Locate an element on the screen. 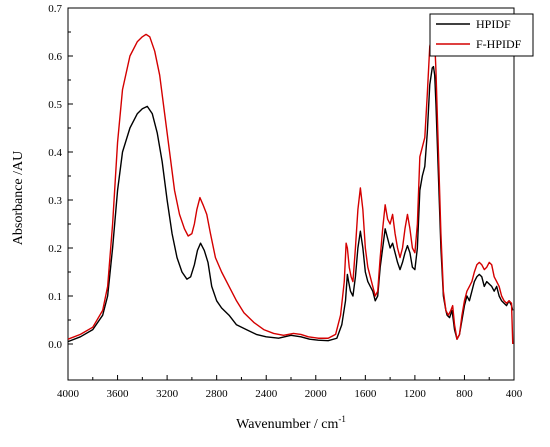 The height and width of the screenshot is (447, 550). y-tick-label: 0.5 is located at coordinates (55, 105).